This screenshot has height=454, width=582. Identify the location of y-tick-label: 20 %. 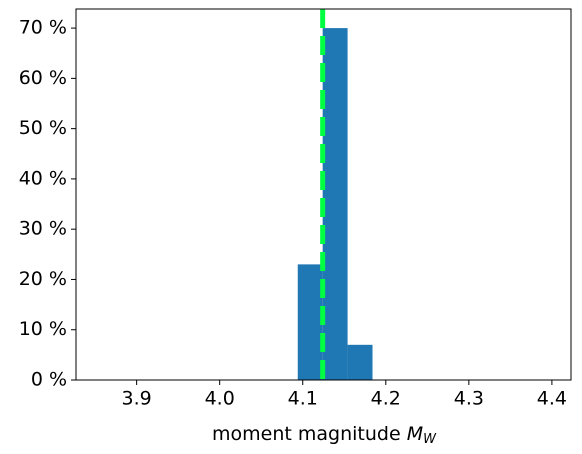
(43, 279).